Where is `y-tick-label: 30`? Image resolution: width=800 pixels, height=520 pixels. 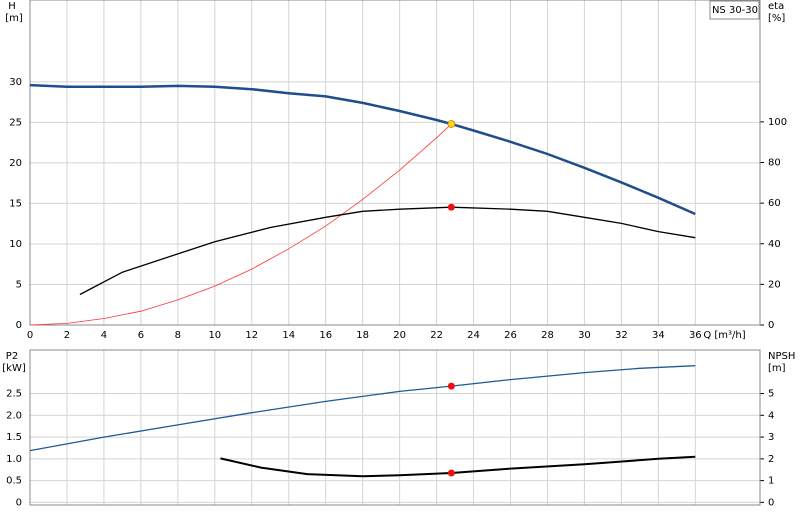 y-tick-label: 30 is located at coordinates (15, 82).